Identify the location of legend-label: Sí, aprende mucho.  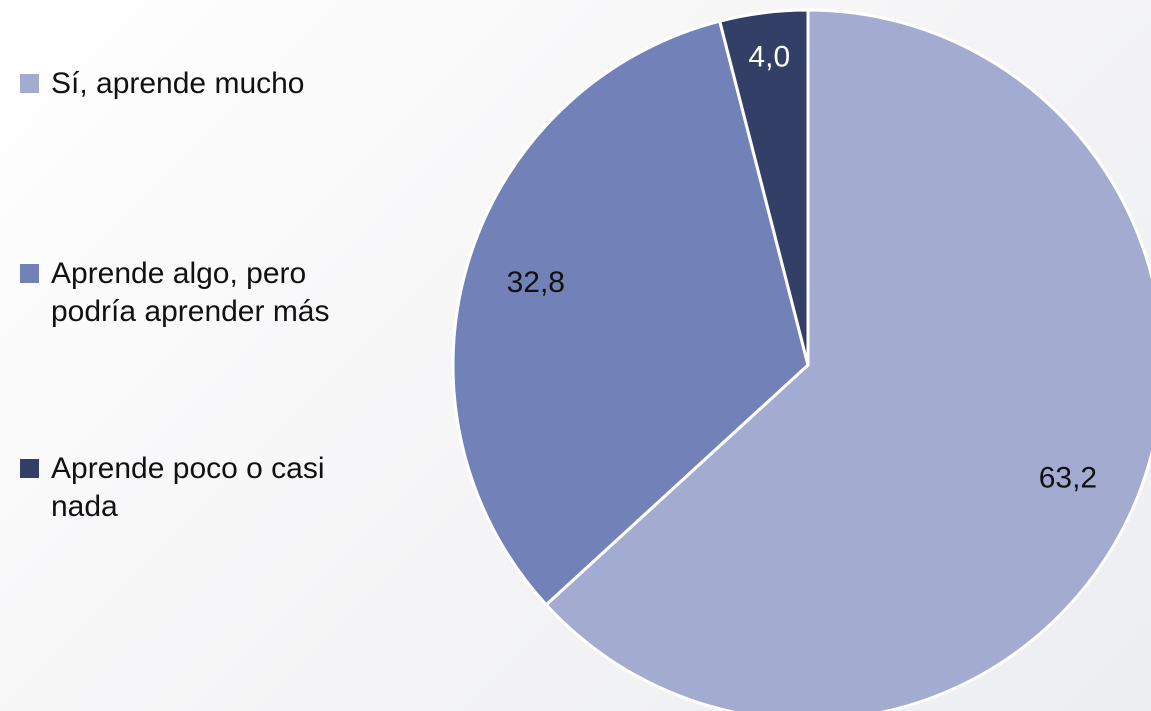
(178, 83).